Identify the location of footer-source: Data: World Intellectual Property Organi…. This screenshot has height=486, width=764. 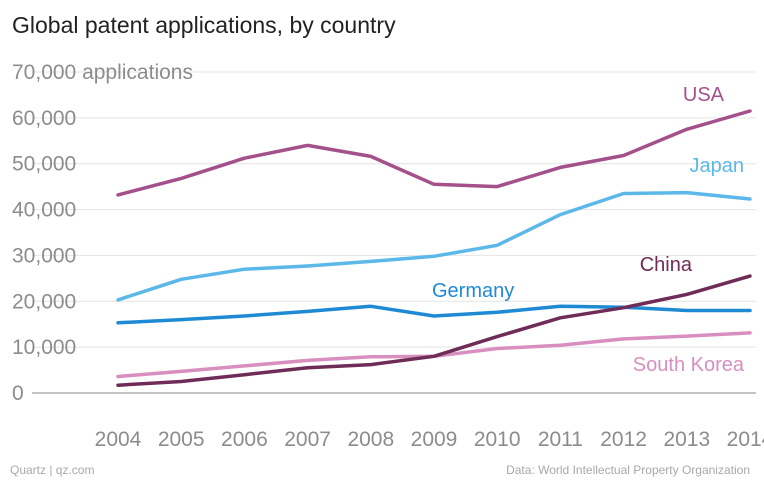
(628, 470).